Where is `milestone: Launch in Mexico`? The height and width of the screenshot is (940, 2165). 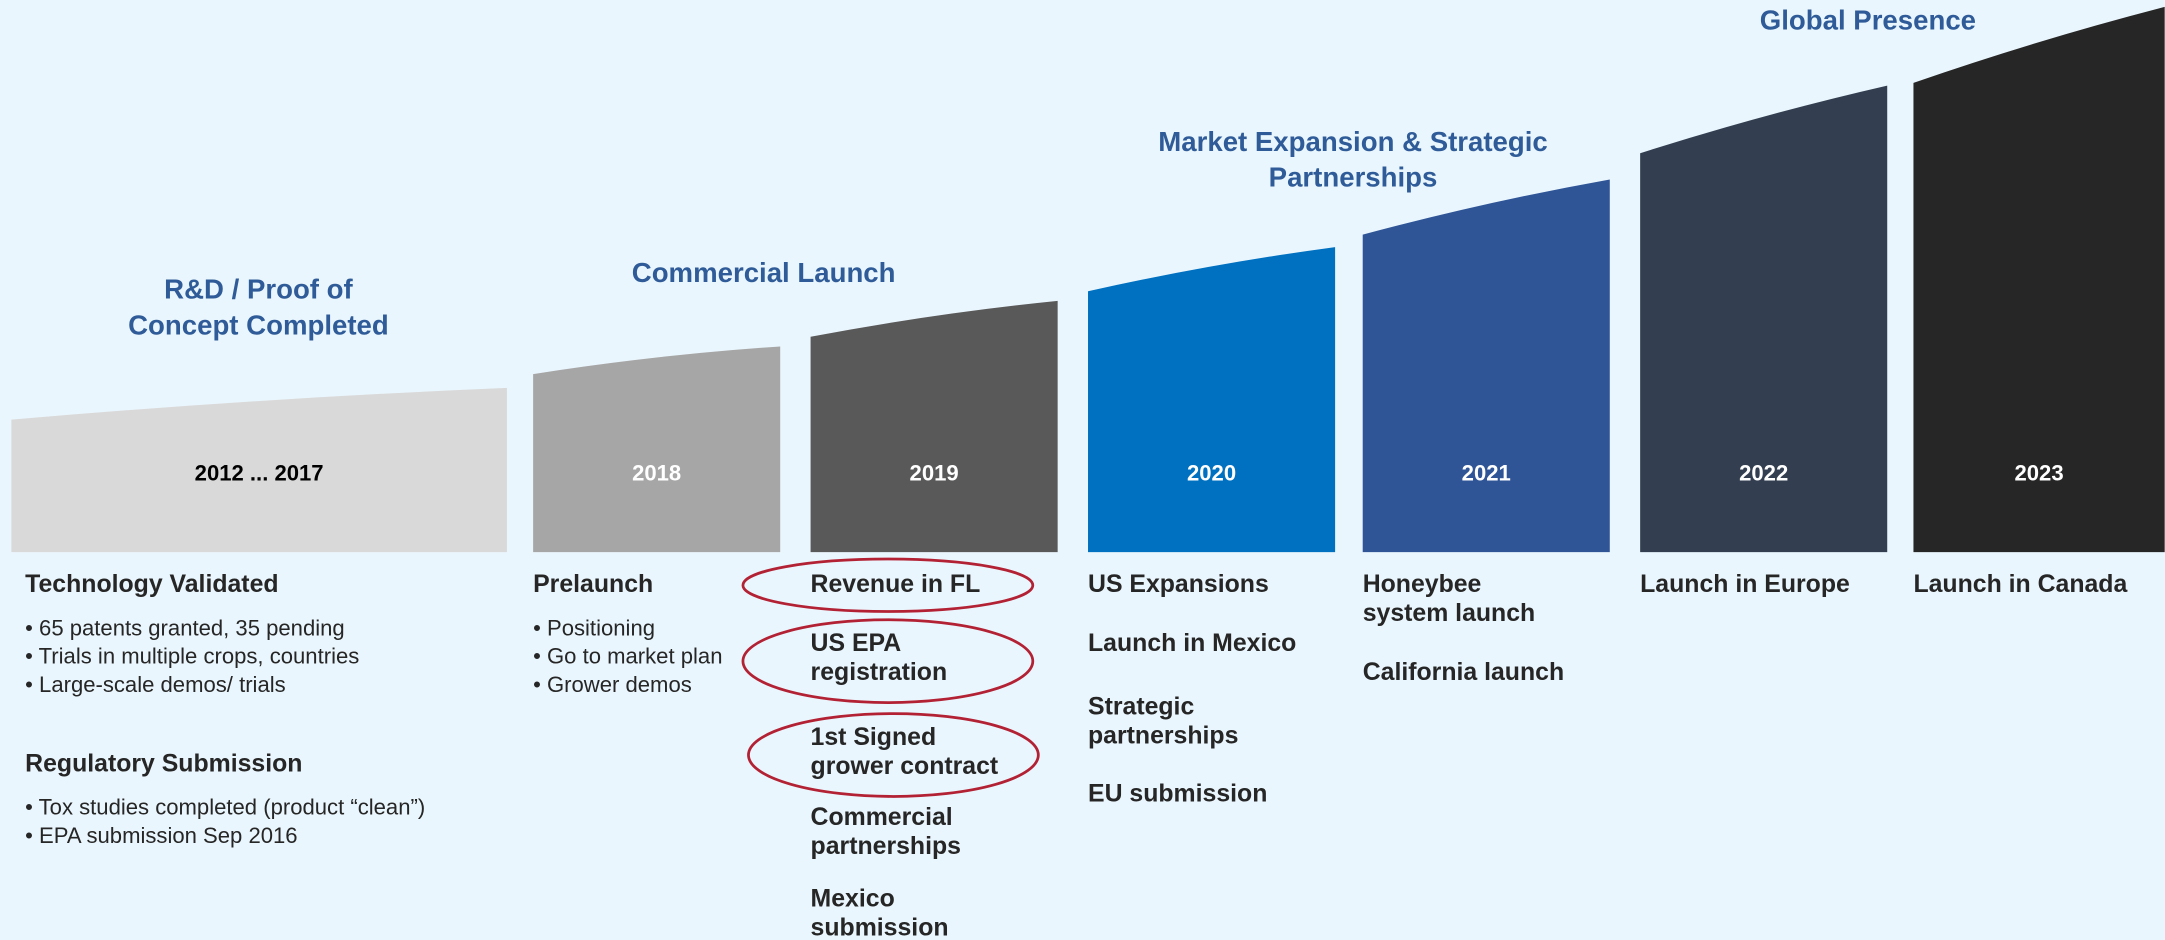 milestone: Launch in Mexico is located at coordinates (1192, 643).